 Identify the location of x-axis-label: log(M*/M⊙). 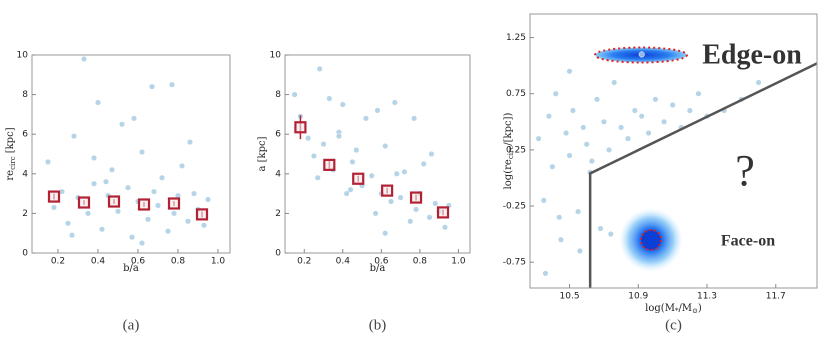
(673, 309).